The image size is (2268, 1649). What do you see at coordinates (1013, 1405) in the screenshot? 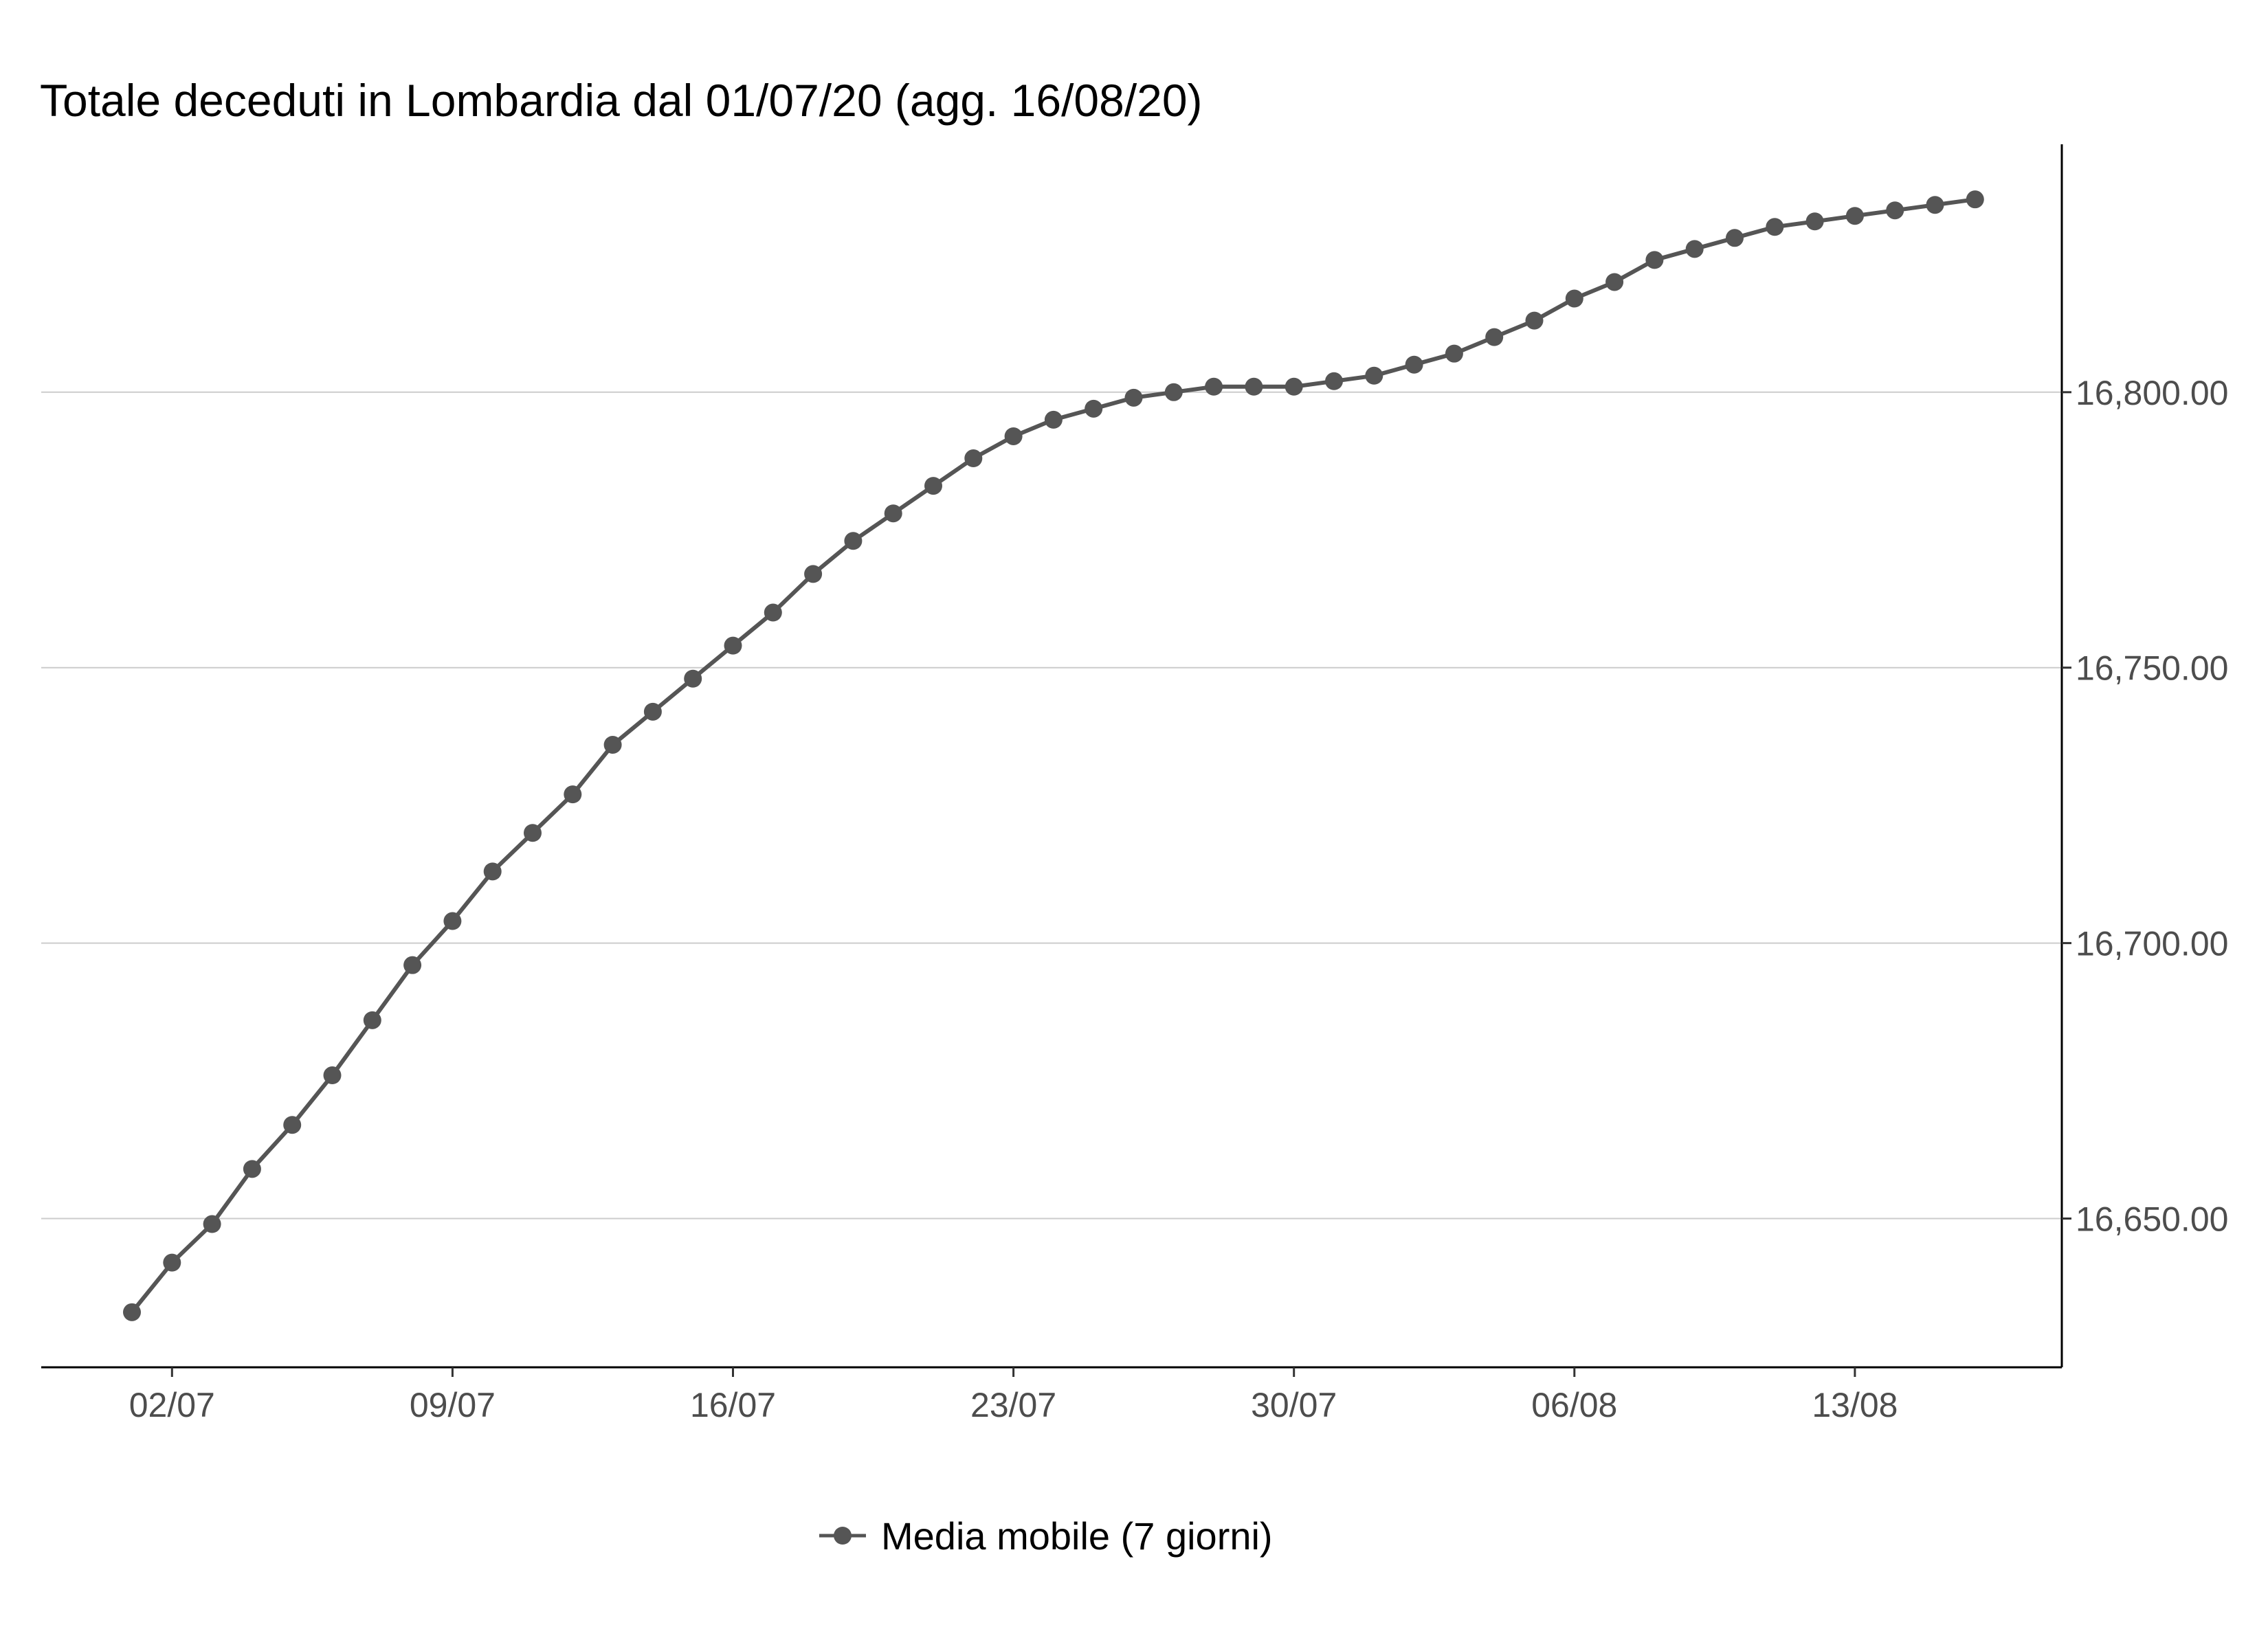
I see `x-tick-label-3: 23/07` at bounding box center [1013, 1405].